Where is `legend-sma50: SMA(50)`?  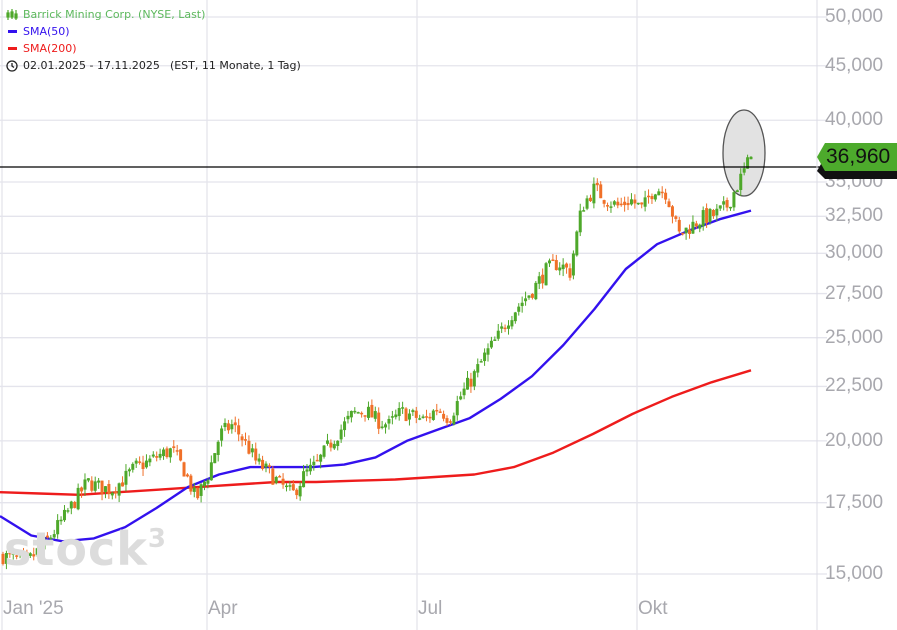
legend-sma50: SMA(50) is located at coordinates (153, 31).